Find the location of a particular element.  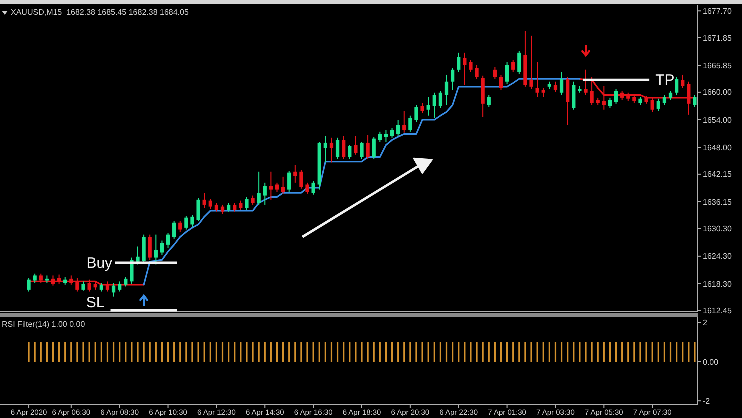

y-tick-label: 1636.15 is located at coordinates (717, 202).